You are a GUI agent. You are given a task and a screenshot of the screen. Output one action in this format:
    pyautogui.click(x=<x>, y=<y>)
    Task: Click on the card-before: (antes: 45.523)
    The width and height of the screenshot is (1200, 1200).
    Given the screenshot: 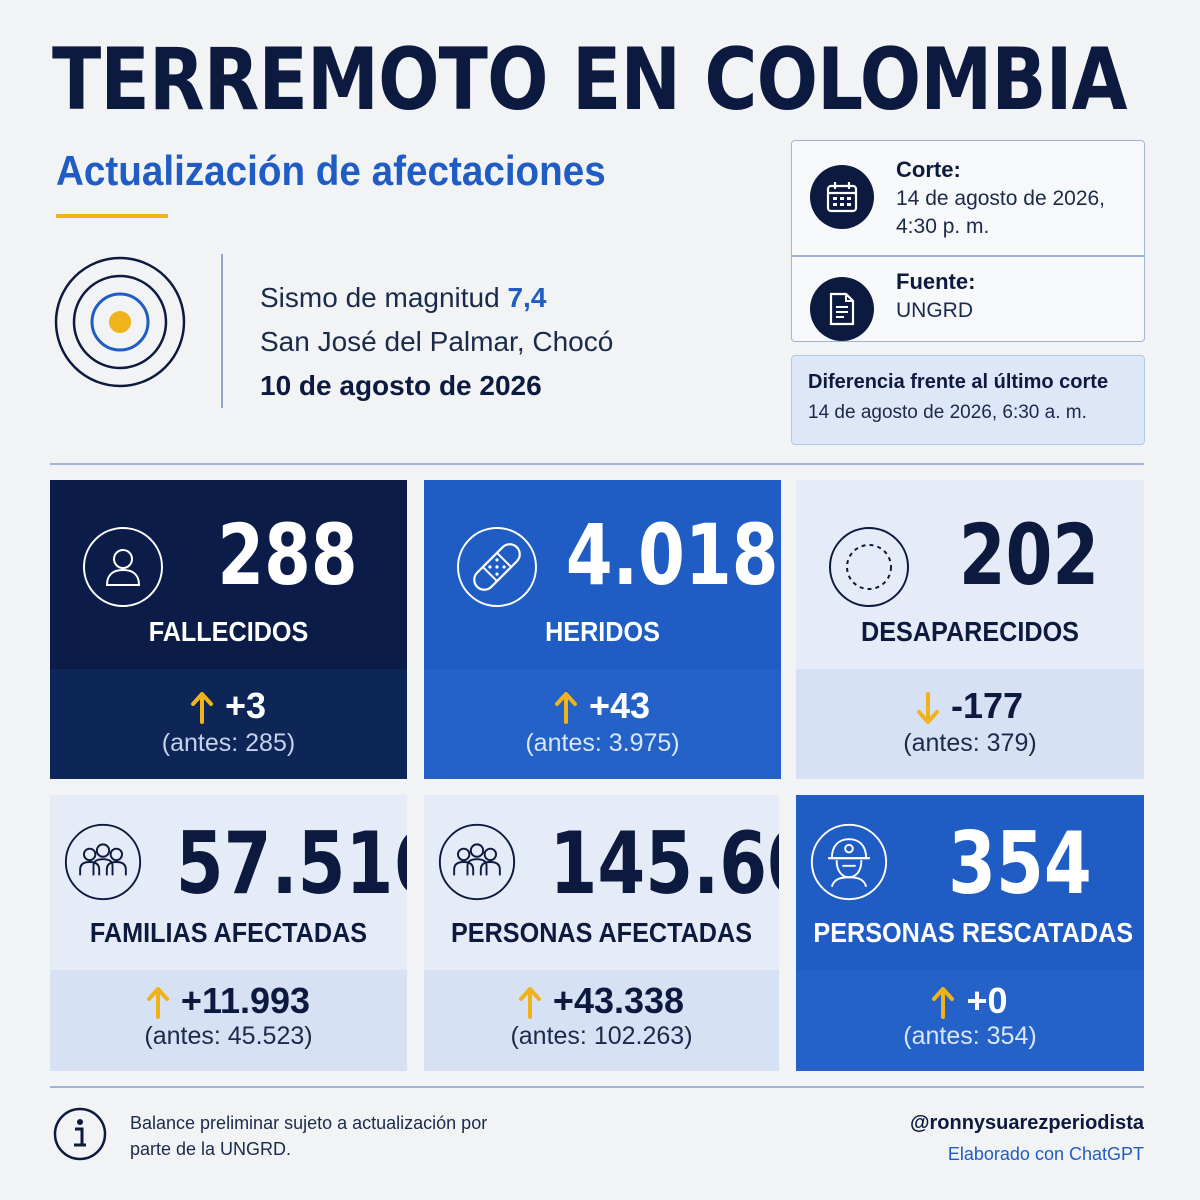 What is the action you would take?
    pyautogui.click(x=228, y=1036)
    